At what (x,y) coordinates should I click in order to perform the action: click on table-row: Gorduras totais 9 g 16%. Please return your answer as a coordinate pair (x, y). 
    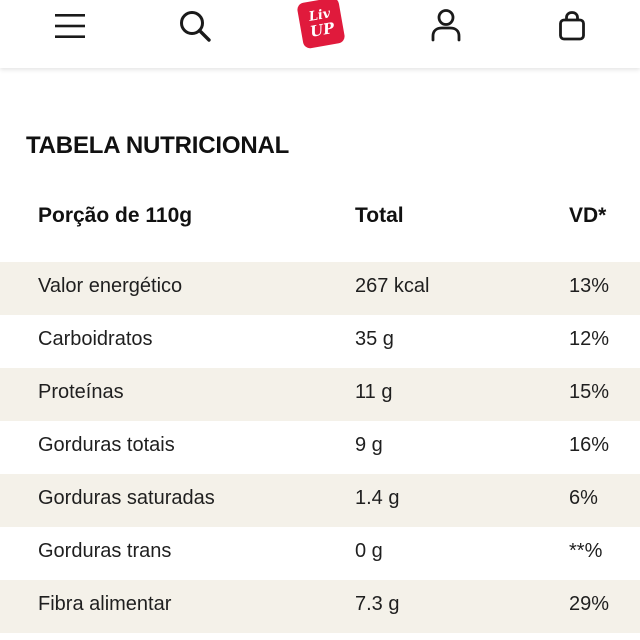
    Looking at the image, I should click on (320, 447).